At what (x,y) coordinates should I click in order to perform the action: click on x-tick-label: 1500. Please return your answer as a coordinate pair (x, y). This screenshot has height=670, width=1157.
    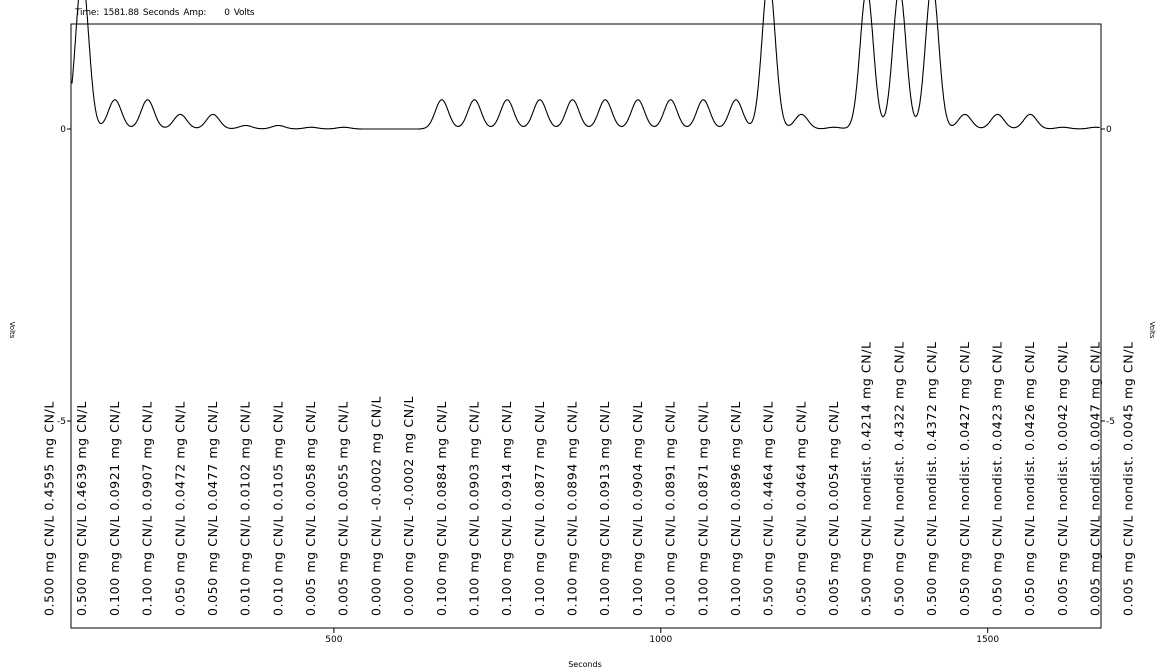
    Looking at the image, I should click on (987, 640).